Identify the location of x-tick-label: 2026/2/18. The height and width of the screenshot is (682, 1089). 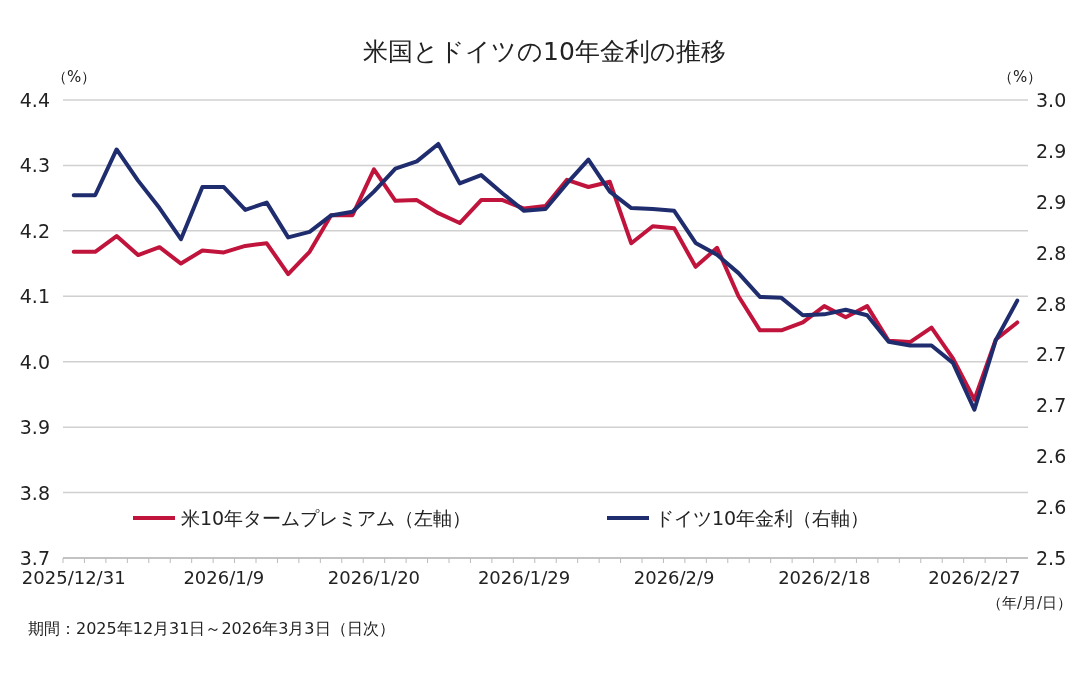
(824, 577).